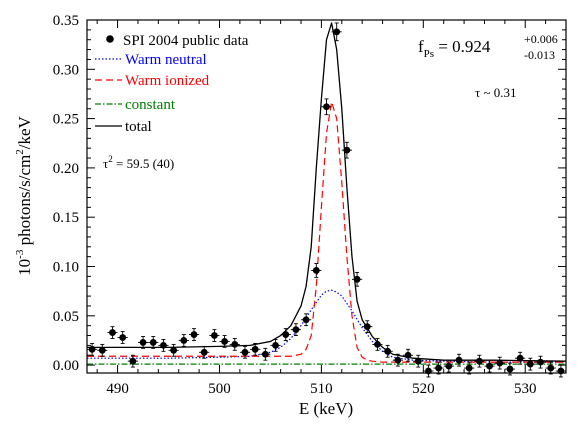 This screenshot has height=426, width=582. Describe the element at coordinates (123, 127) in the screenshot. I see `legend-entry-total: total` at that location.